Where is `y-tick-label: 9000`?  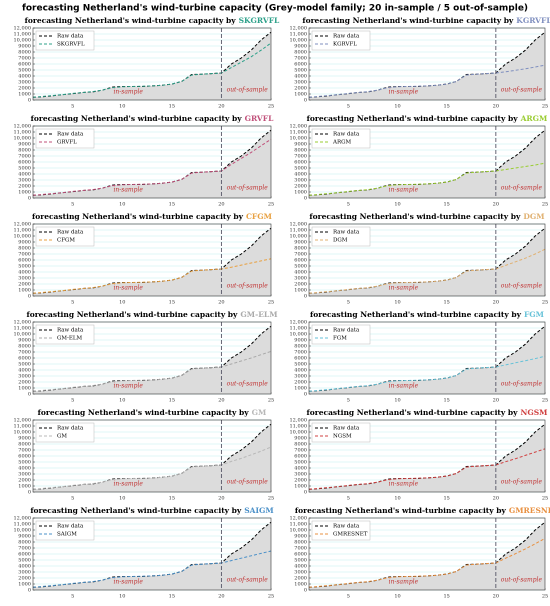
y-tick-label: 9000 is located at coordinates (24, 537).